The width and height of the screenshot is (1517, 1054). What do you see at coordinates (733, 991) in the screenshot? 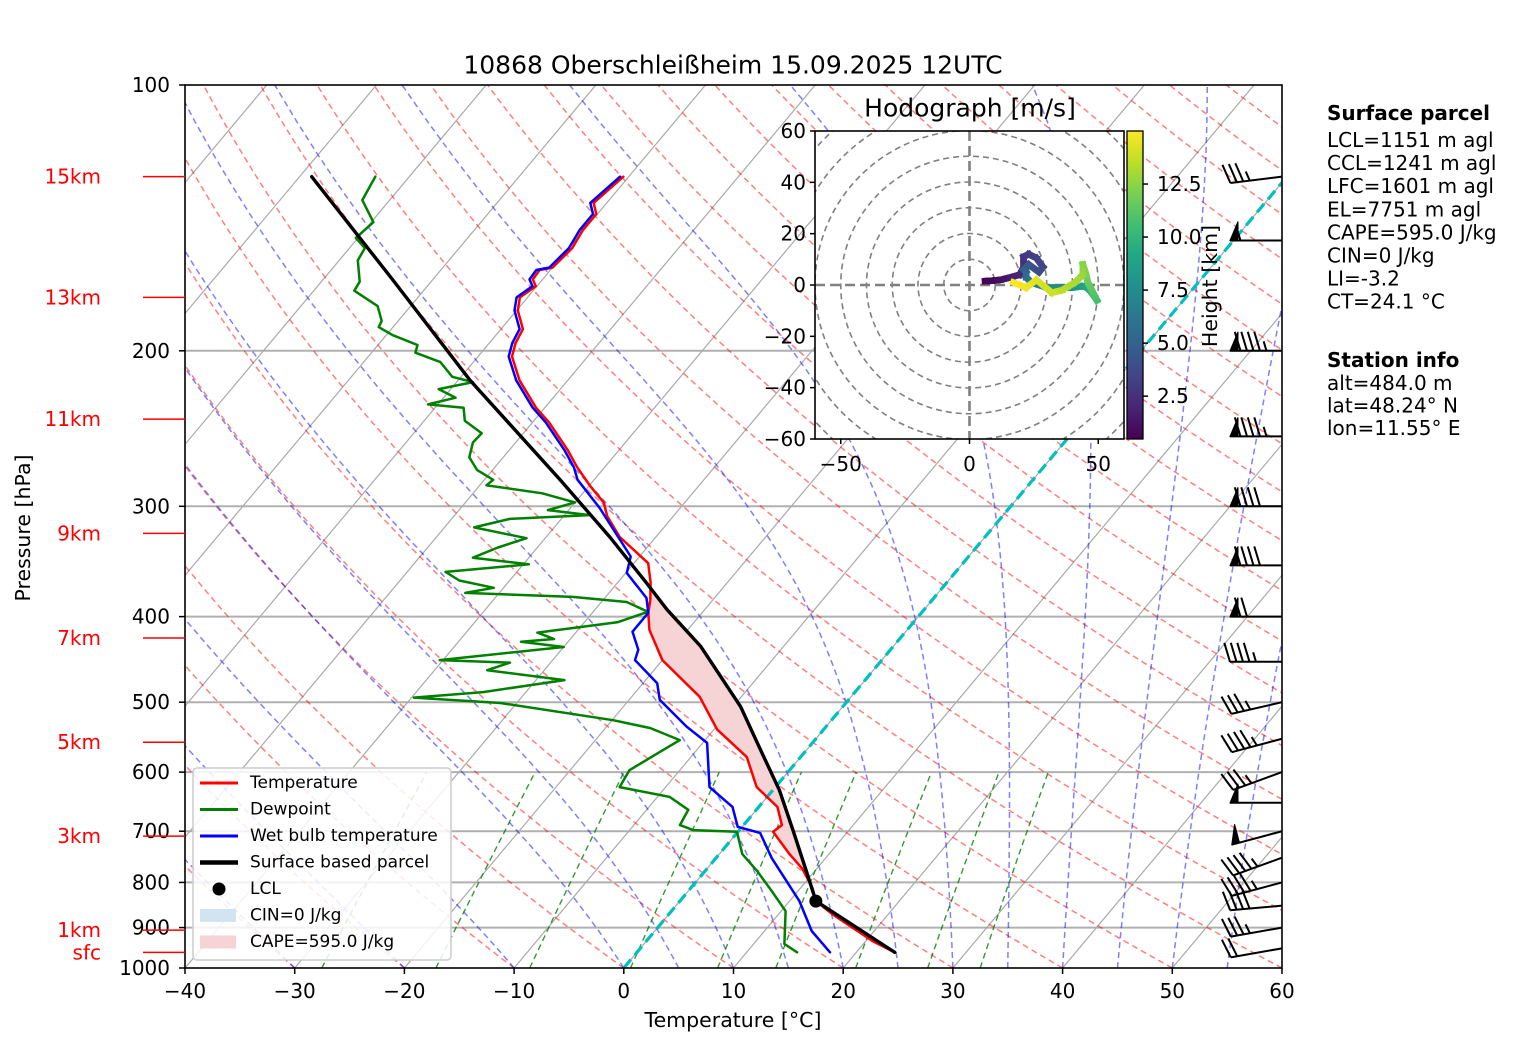
I see `x-tick-label: 10` at bounding box center [733, 991].